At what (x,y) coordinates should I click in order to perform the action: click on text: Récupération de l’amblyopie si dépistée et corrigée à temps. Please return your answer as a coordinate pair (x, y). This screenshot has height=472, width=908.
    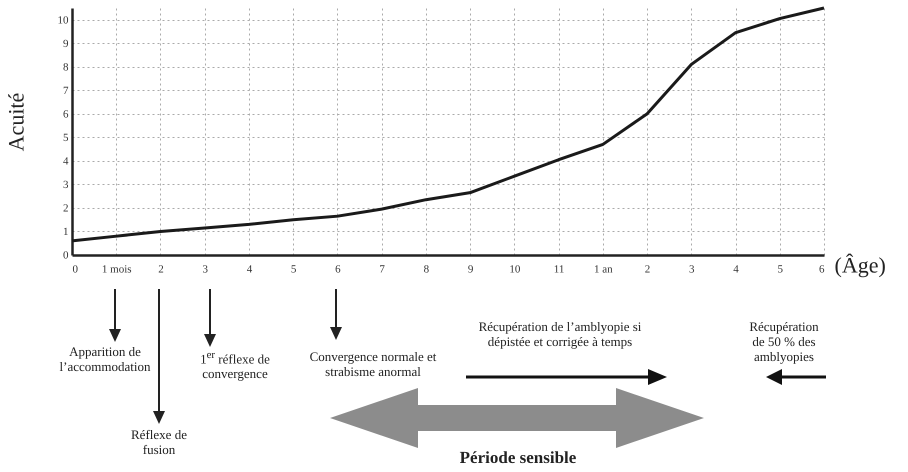
    Looking at the image, I should click on (560, 334).